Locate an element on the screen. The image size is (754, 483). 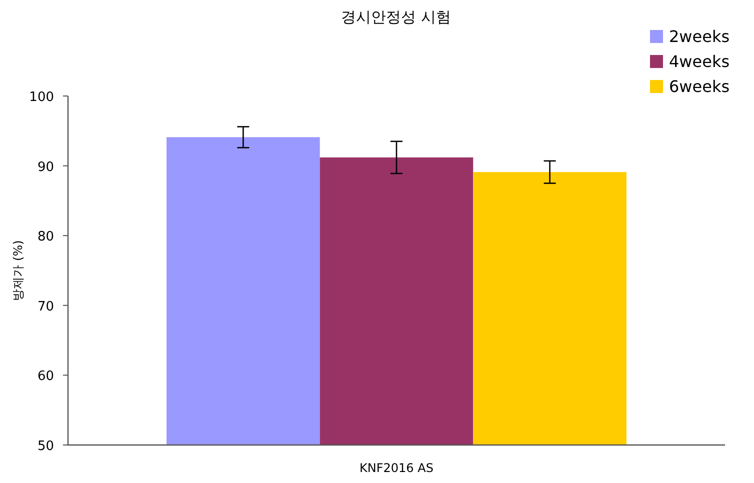
legend-label: 6weeks is located at coordinates (699, 86).